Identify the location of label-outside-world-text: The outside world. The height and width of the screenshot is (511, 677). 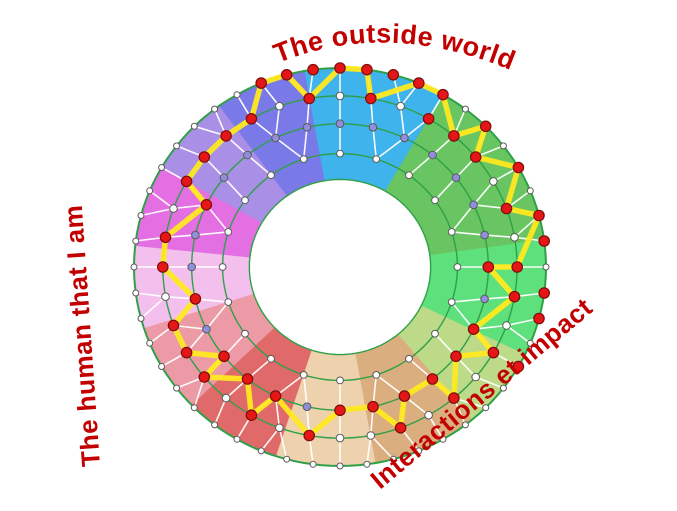
(394, 47).